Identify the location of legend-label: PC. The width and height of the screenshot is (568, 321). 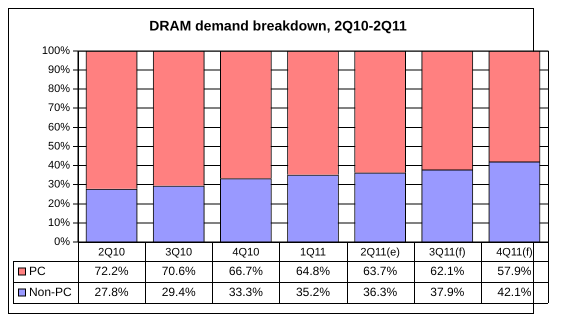
(37, 271).